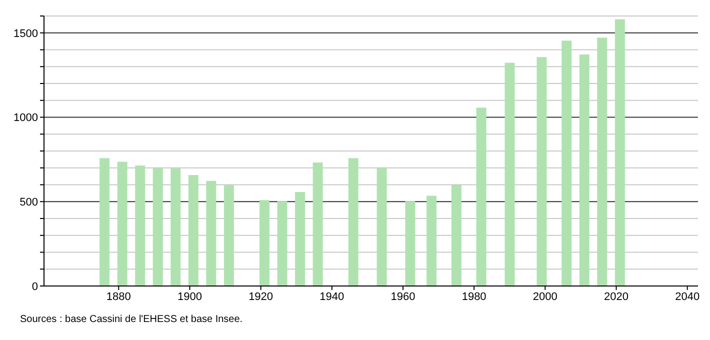 The image size is (710, 340). I want to click on x-tick-label: 1980, so click(474, 296).